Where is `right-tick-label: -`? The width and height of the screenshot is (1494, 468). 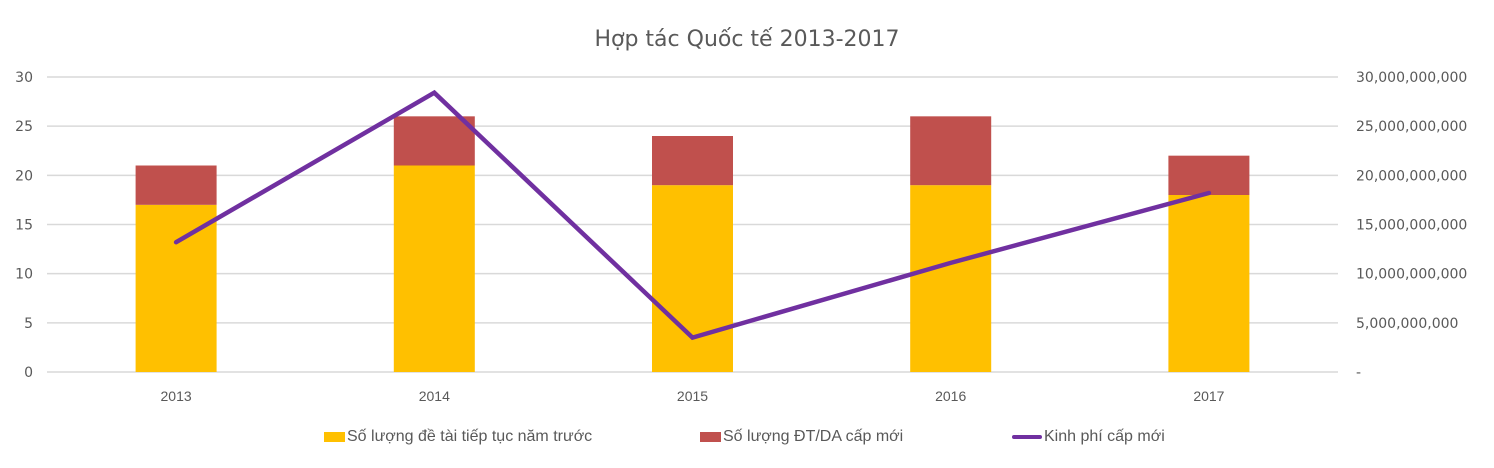
right-tick-label: - is located at coordinates (1358, 373).